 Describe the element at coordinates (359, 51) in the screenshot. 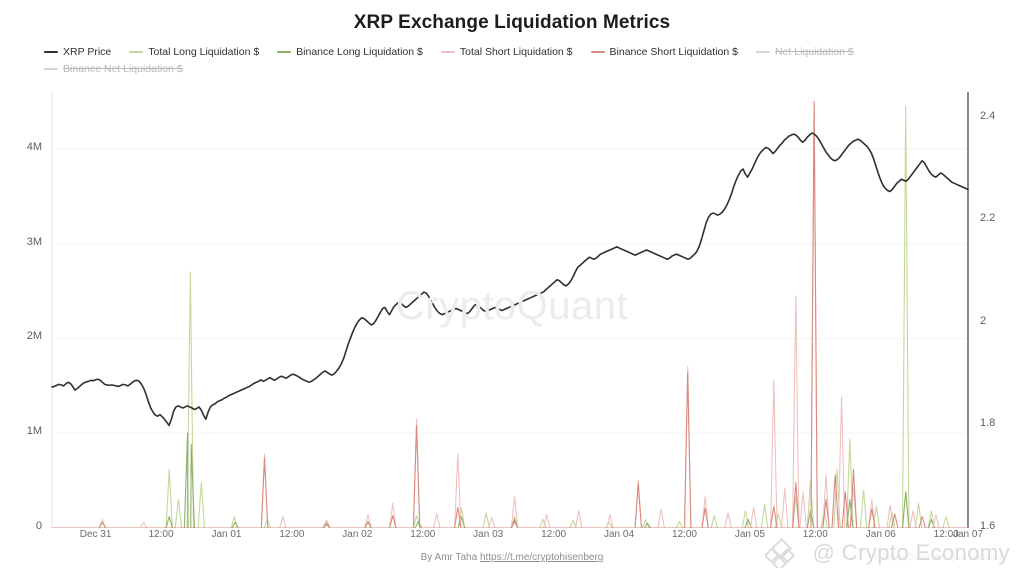

I see `legend-item-label: Binance Long Liquidation $` at that location.